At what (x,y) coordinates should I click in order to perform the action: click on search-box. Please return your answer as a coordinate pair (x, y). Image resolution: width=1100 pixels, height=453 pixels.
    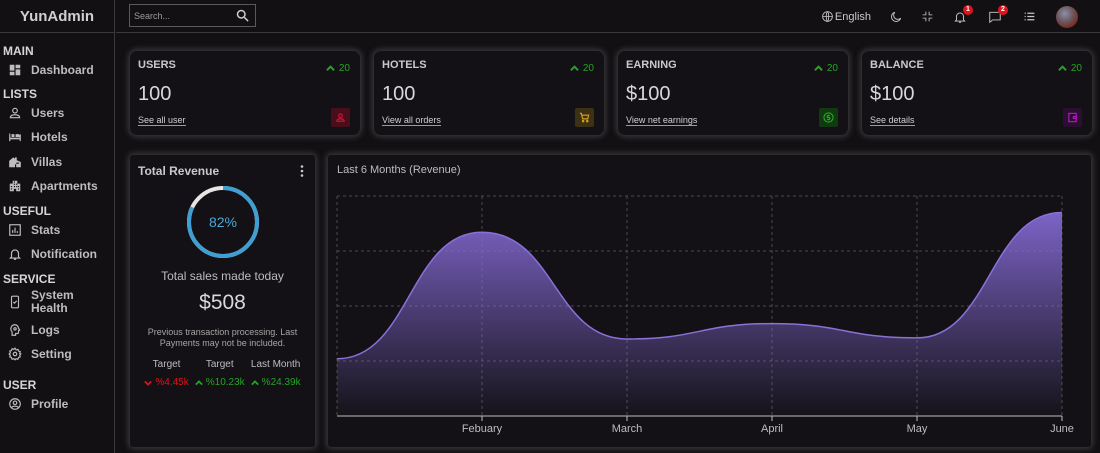
    Looking at the image, I should click on (192, 15).